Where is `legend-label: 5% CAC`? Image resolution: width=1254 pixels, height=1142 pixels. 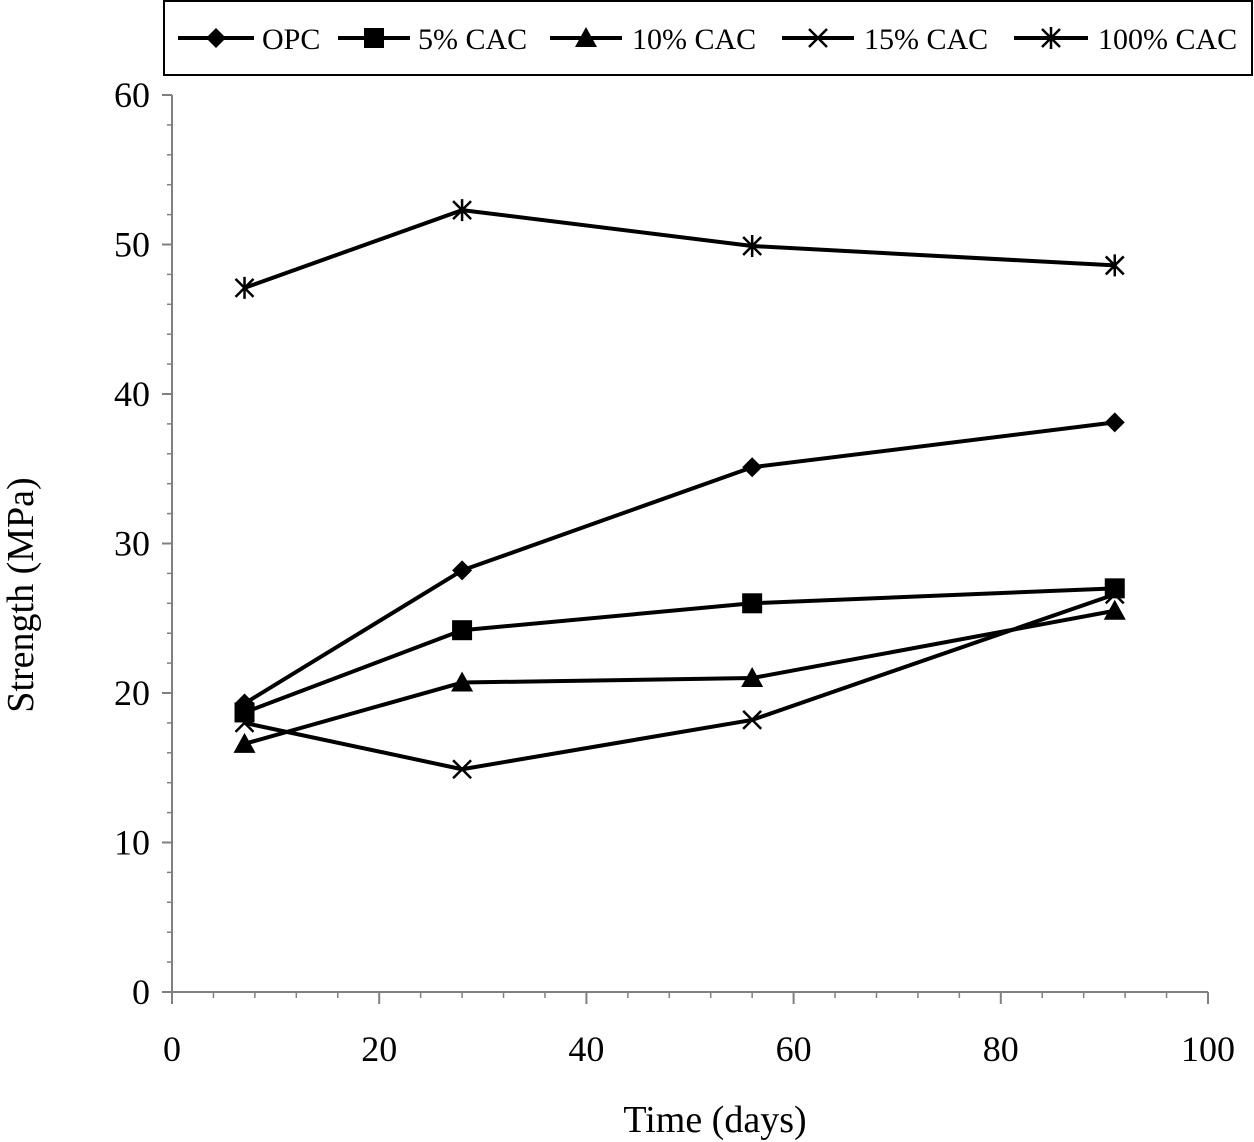 legend-label: 5% CAC is located at coordinates (472, 39).